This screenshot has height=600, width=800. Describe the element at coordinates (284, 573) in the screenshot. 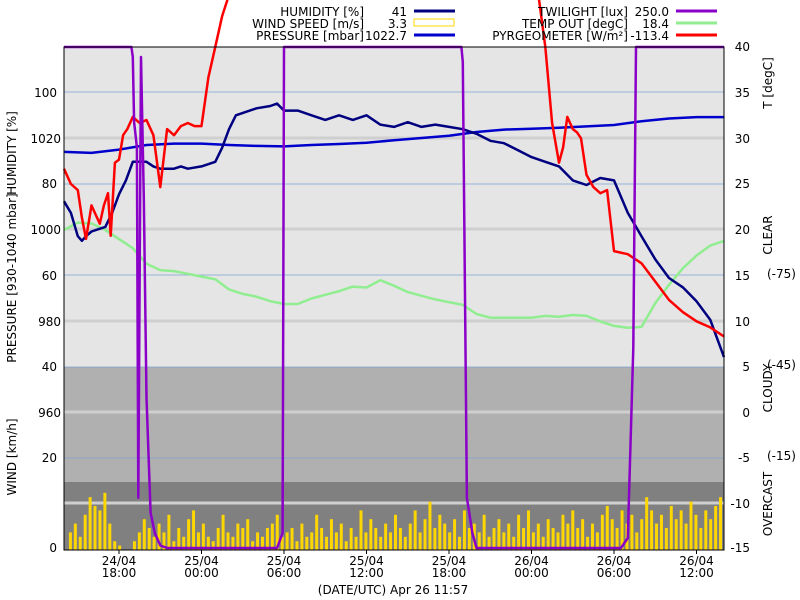

I see `x-tick-time: 06:00` at that location.